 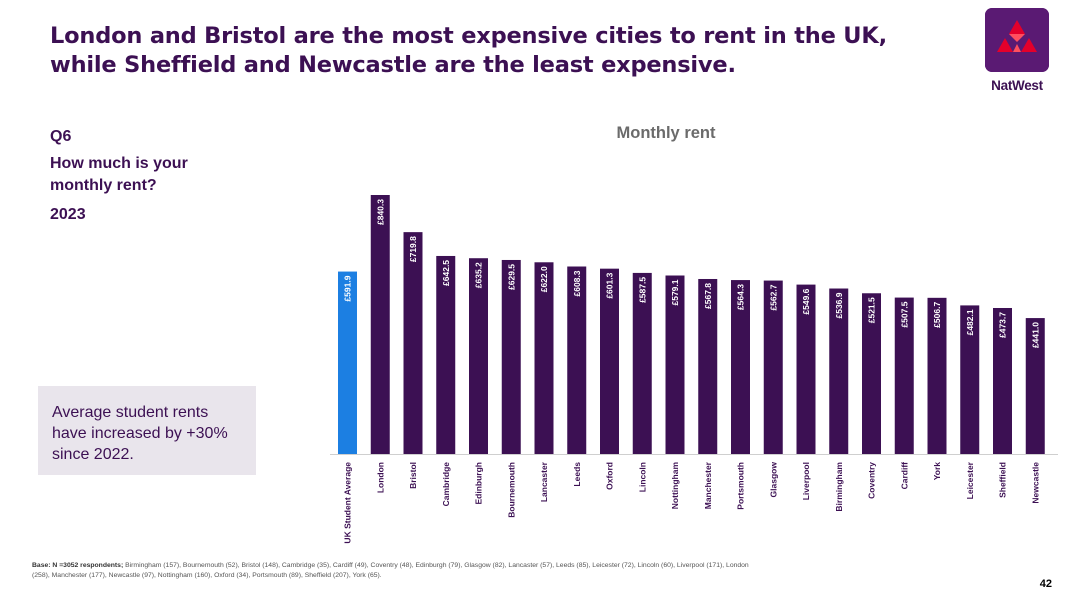 What do you see at coordinates (609, 361) in the screenshot?
I see `bar-oxford` at bounding box center [609, 361].